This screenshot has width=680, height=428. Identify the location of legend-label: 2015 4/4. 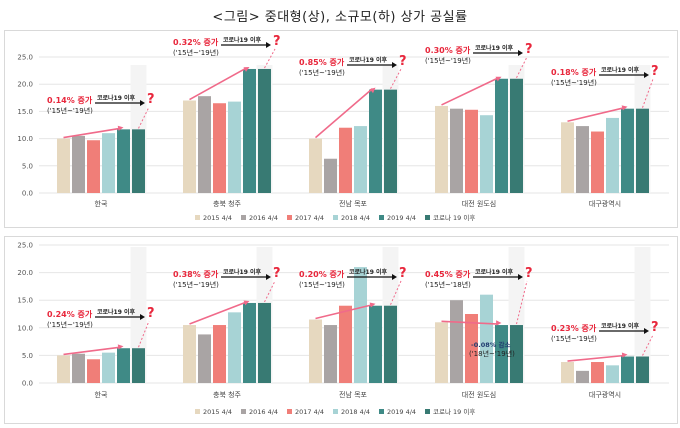
(217, 218).